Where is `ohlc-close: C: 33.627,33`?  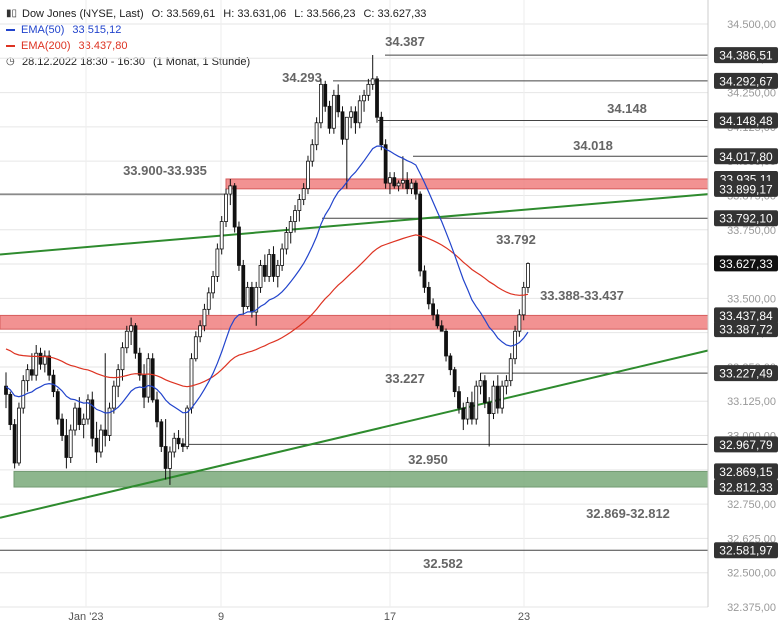
ohlc-close: C: 33.627,33 is located at coordinates (395, 14).